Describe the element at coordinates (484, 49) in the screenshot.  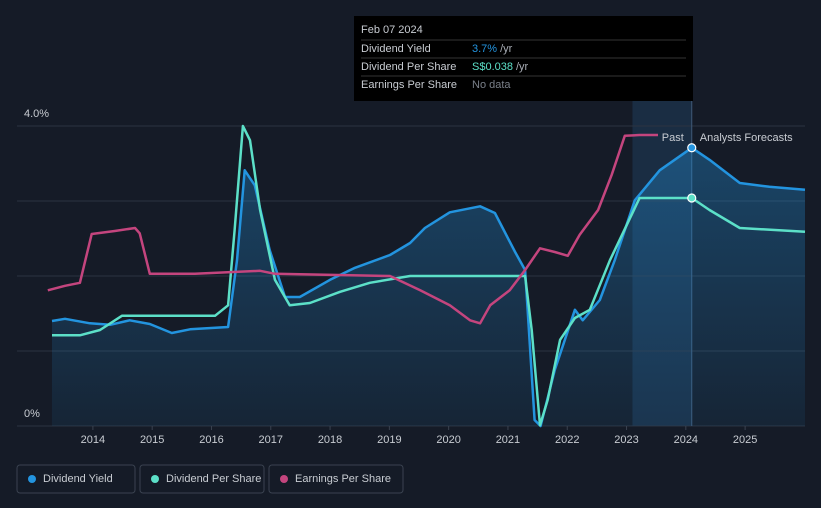
I see `tooltip-number: 3.7%` at that location.